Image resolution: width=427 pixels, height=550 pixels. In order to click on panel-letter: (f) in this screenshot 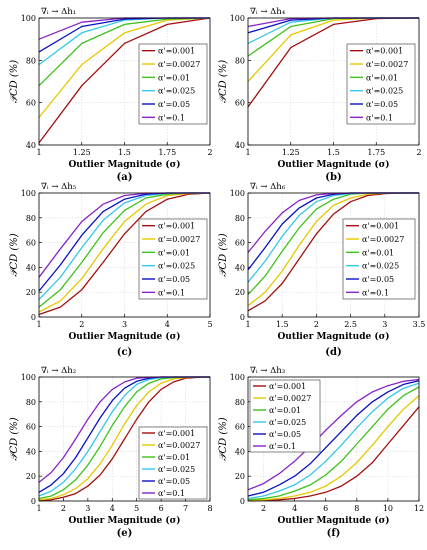, I will do `click(334, 533)`.